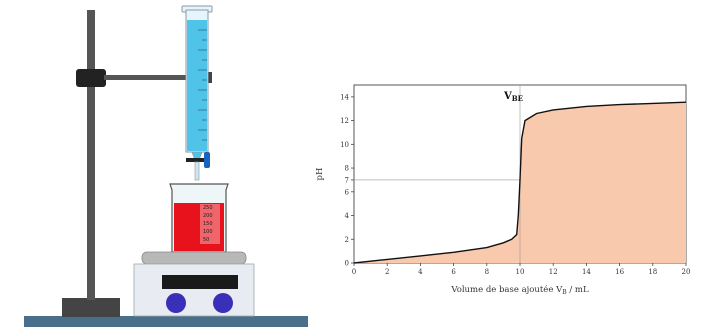 This screenshot has height=331, width=705. Describe the element at coordinates (344, 121) in the screenshot. I see `y-tick-label: 12` at that location.